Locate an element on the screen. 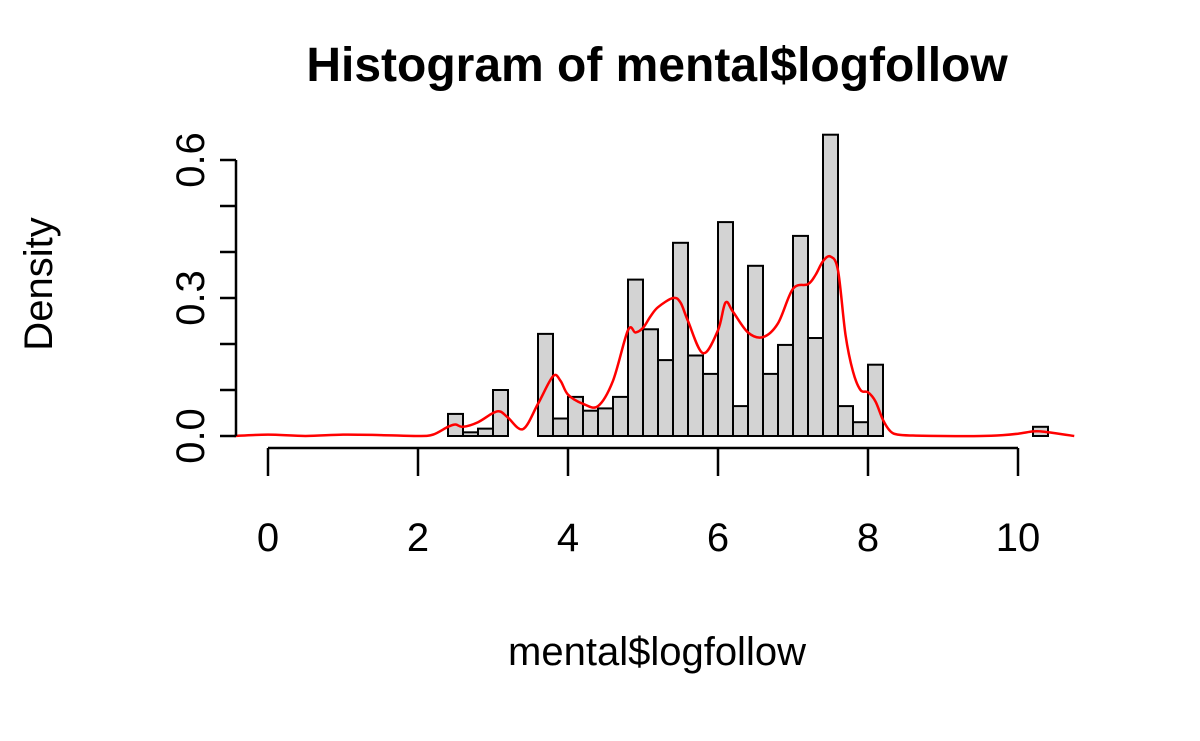  x-tick-label: 0 is located at coordinates (268, 538).